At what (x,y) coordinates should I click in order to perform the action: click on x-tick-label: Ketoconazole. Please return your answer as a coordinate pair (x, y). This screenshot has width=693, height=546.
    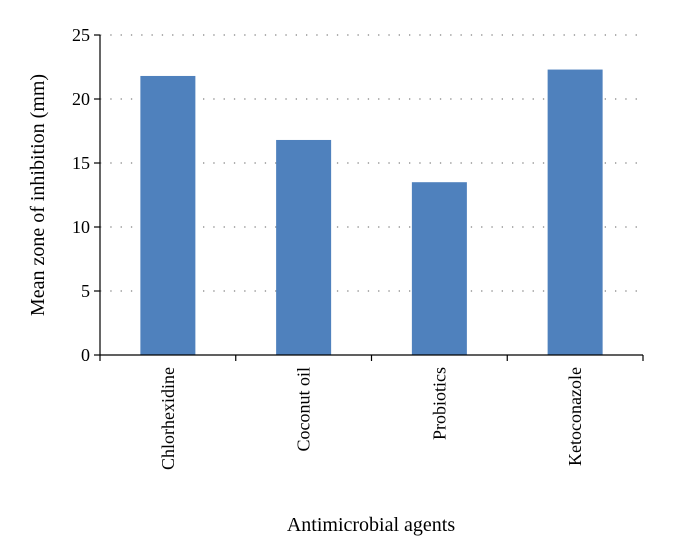
    Looking at the image, I should click on (575, 416).